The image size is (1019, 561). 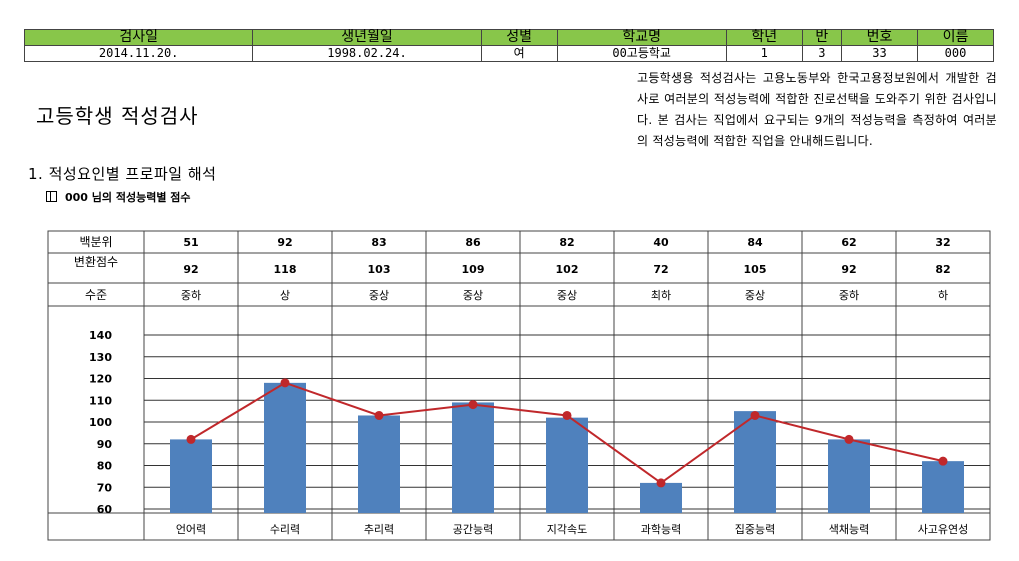 What do you see at coordinates (566, 242) in the screenshot?
I see `percentile-value: 82` at bounding box center [566, 242].